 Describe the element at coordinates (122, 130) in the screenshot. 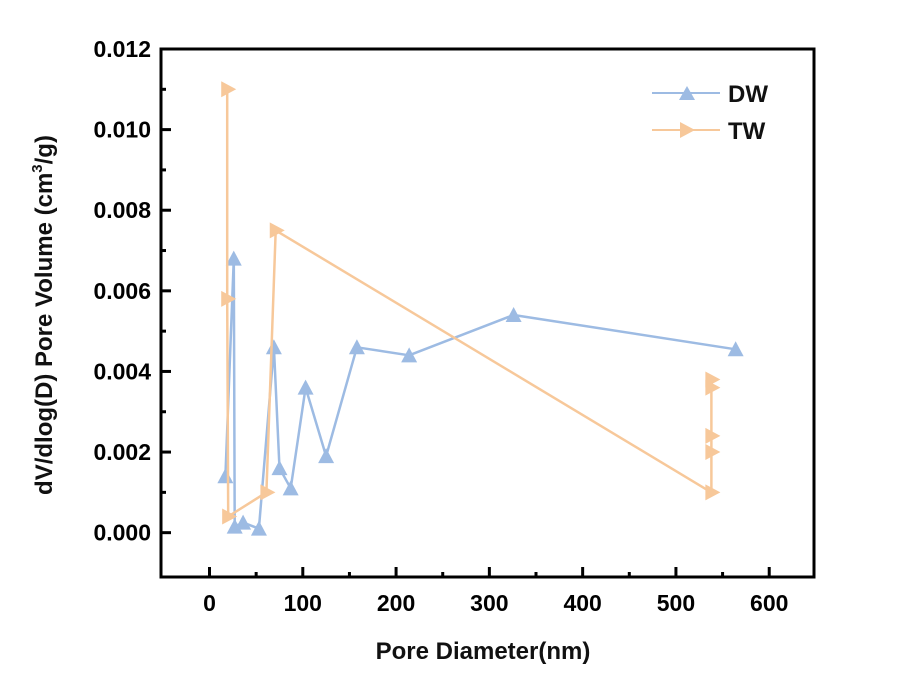

I see `y-tick-label: 0.010` at that location.